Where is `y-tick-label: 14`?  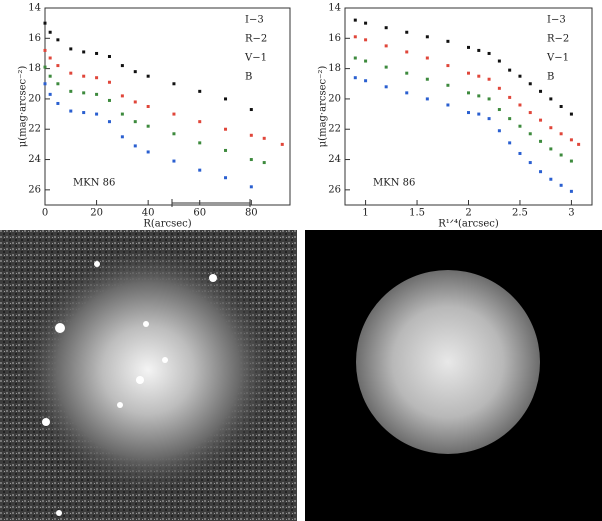 y-tick-label: 14 is located at coordinates (334, 8).